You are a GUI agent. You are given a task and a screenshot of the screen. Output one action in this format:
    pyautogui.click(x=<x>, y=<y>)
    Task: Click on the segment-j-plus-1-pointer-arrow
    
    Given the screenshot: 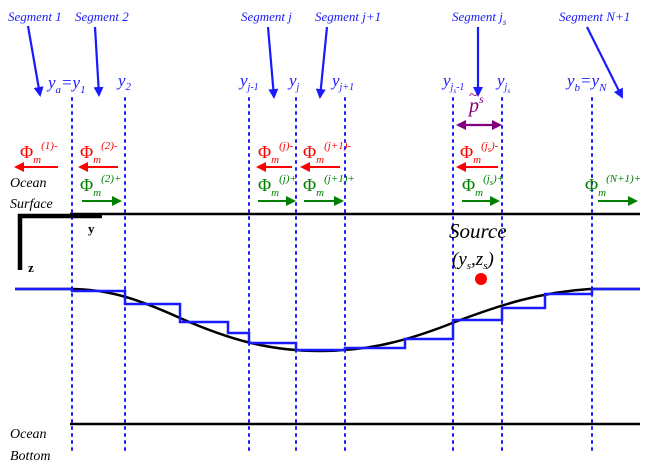 What is the action you would take?
    pyautogui.click(x=322, y=62)
    